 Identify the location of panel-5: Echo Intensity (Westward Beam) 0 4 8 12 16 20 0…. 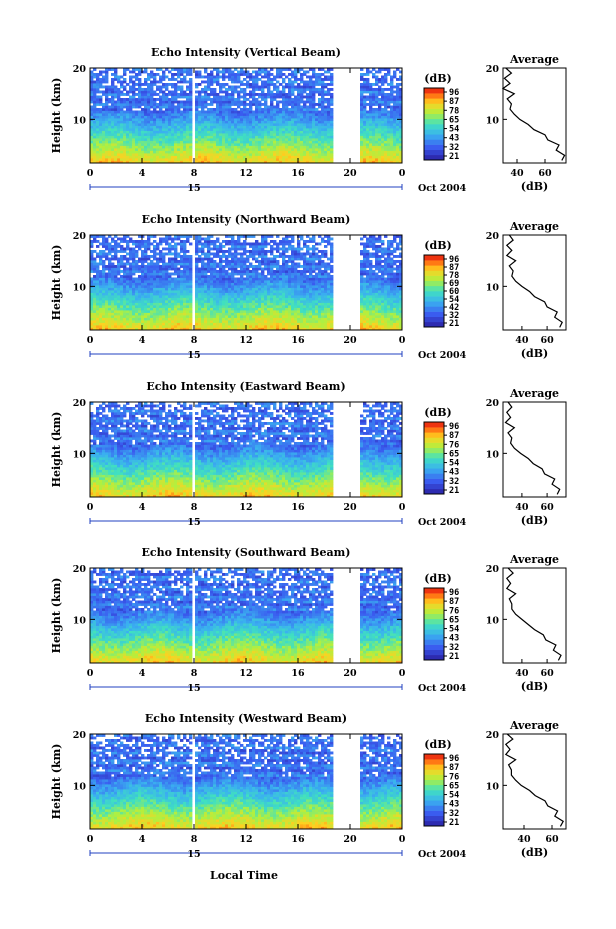
(308, 786).